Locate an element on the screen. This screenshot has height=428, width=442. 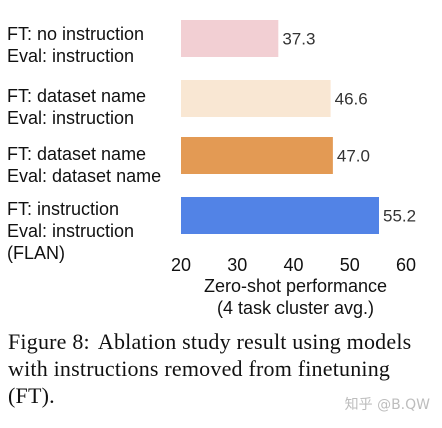
bar-value-label: 47.0 is located at coordinates (353, 156).